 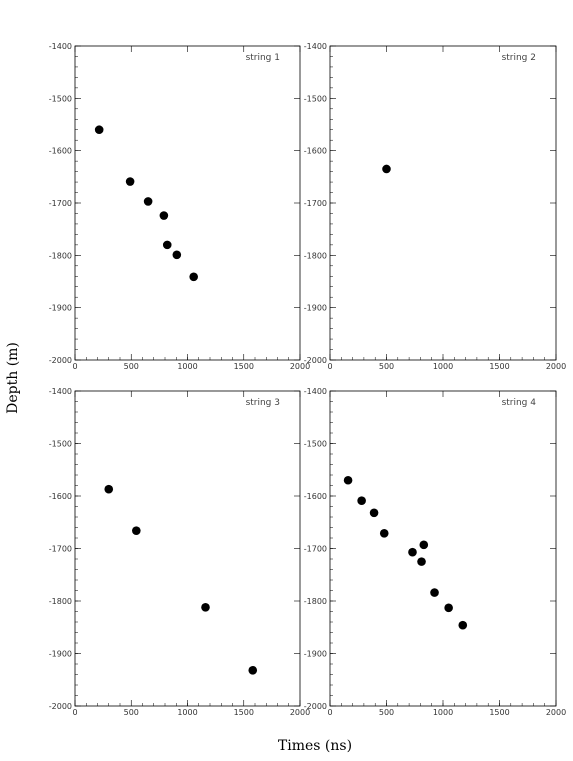 I want to click on panel-label: string 3, so click(x=263, y=403).